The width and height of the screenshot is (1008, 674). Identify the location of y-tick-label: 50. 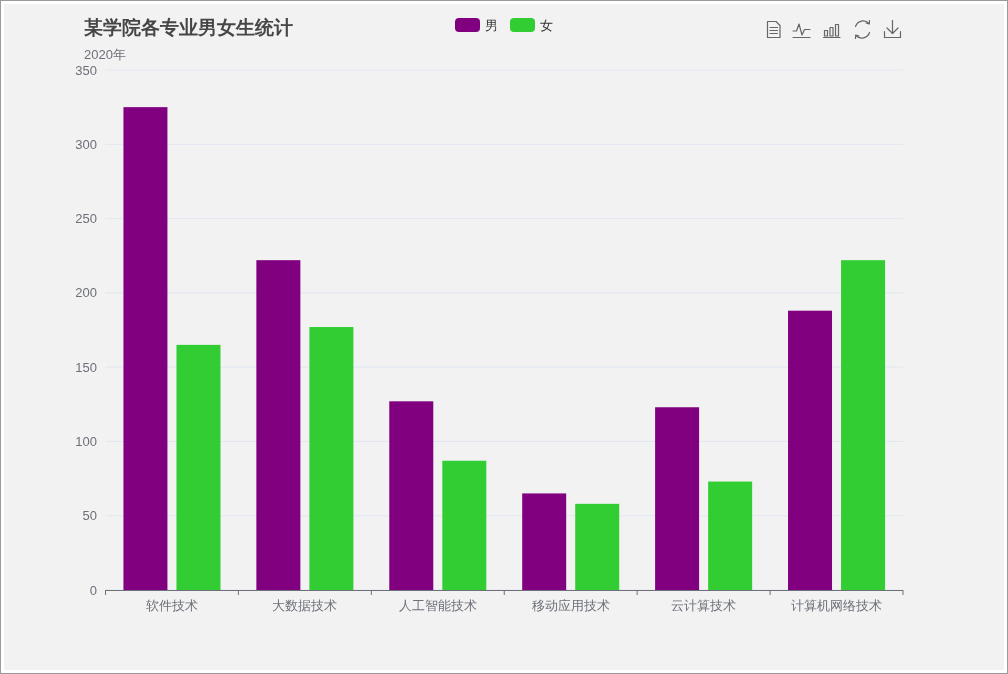
(89, 516).